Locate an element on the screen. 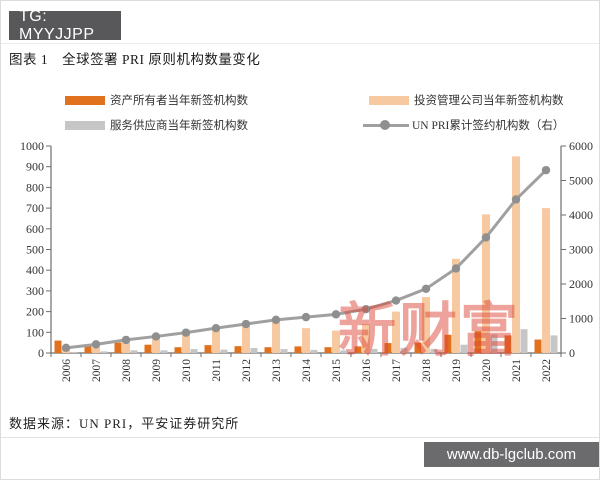 This screenshot has width=600, height=480. line-marker-2022 is located at coordinates (546, 170).